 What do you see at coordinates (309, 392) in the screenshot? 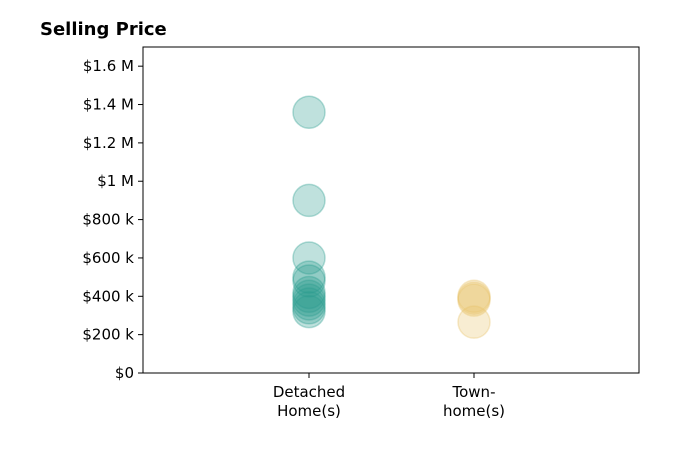
I see `x-tick-label-line: Detached` at bounding box center [309, 392].